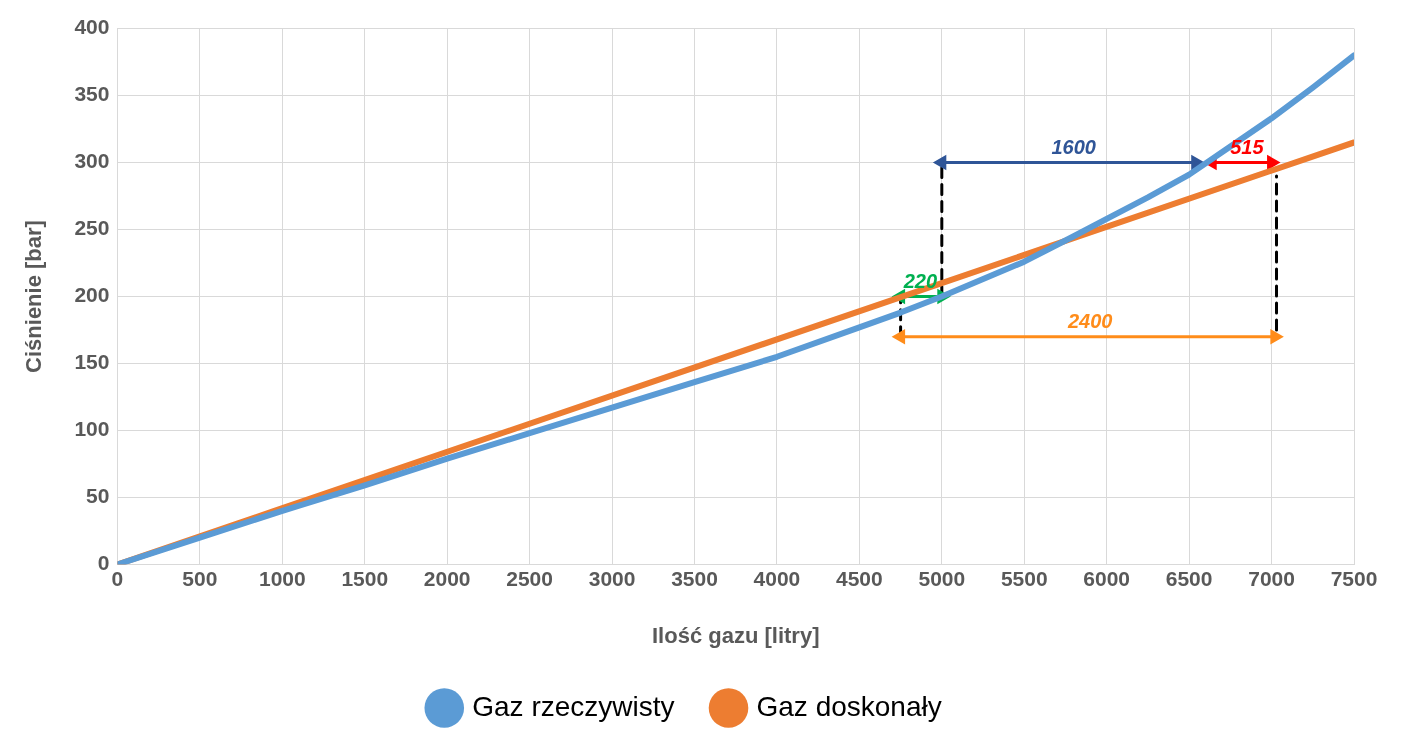  What do you see at coordinates (735, 635) in the screenshot?
I see `x-axis-title: Ilość gazu [litry]` at bounding box center [735, 635].